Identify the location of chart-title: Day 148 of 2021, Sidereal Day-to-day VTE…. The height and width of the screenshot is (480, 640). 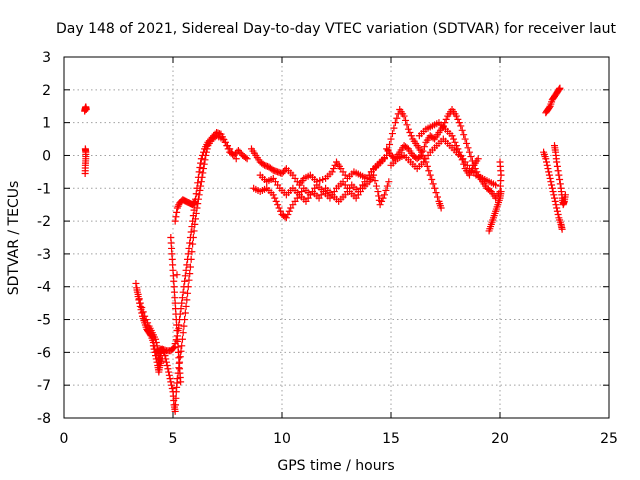
(336, 29).